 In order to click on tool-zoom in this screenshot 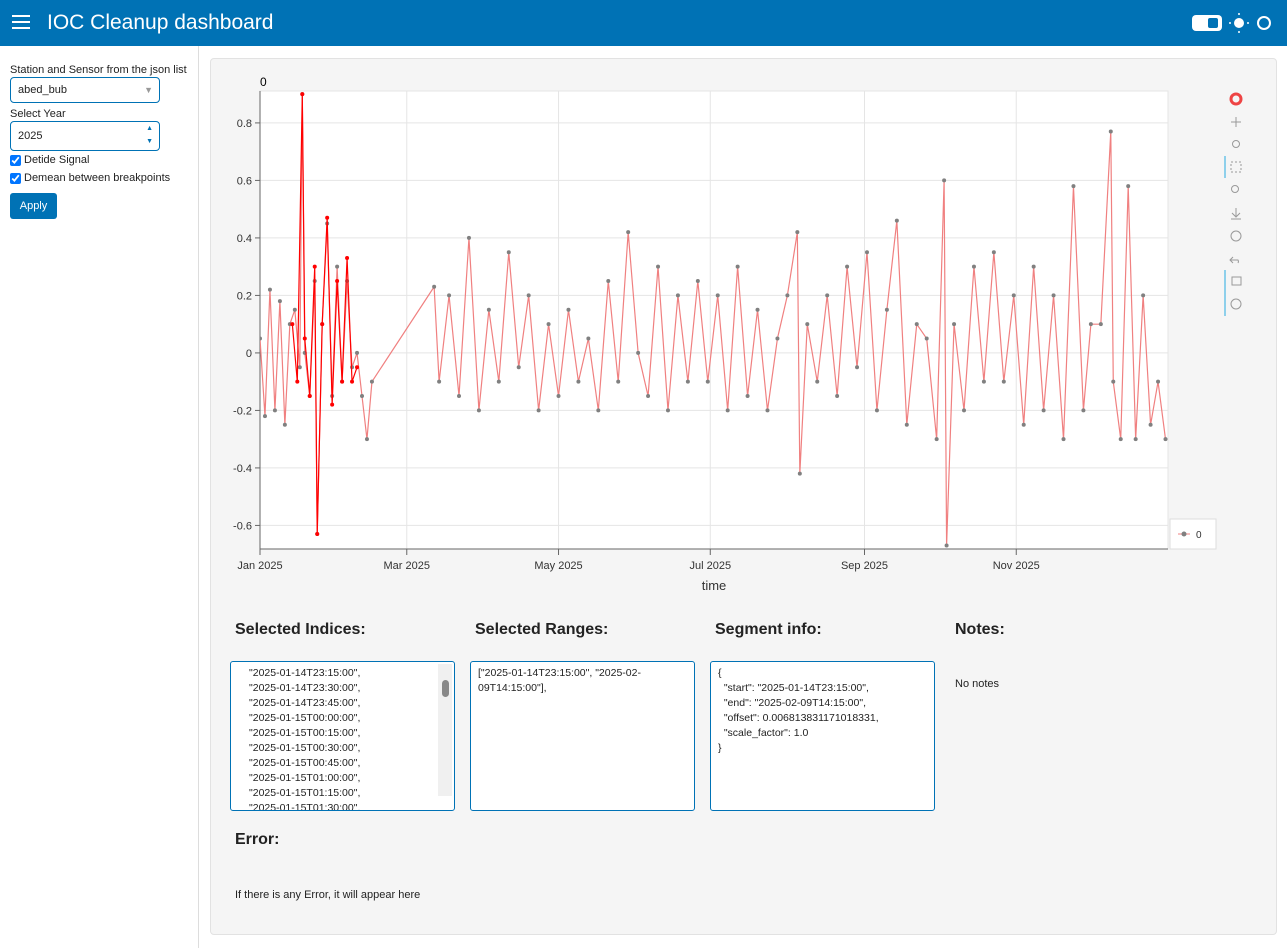, I will do `click(1236, 144)`.